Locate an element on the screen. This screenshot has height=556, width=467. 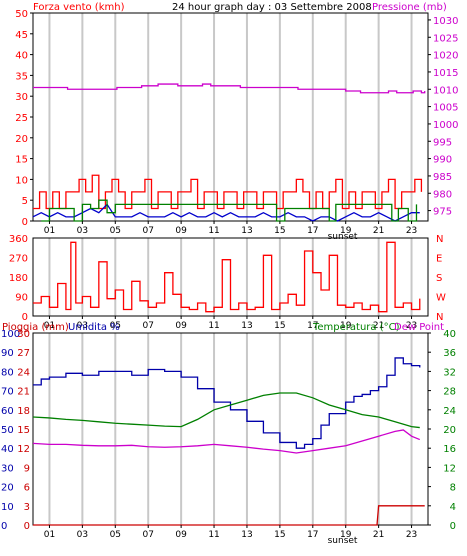
x-tick-label: 21 is located at coordinates (378, 326).